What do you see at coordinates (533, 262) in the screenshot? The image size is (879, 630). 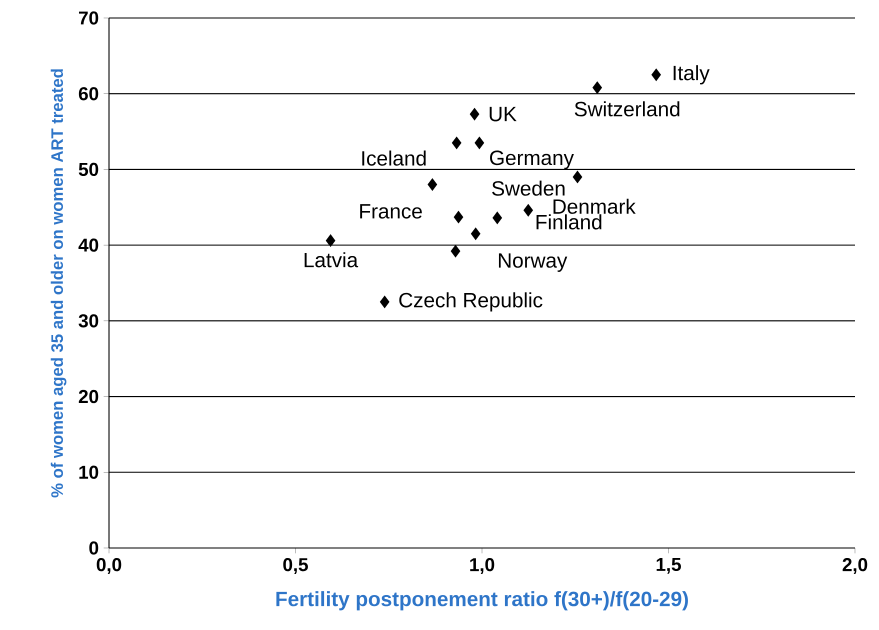 I see `annotation: Norway` at bounding box center [533, 262].